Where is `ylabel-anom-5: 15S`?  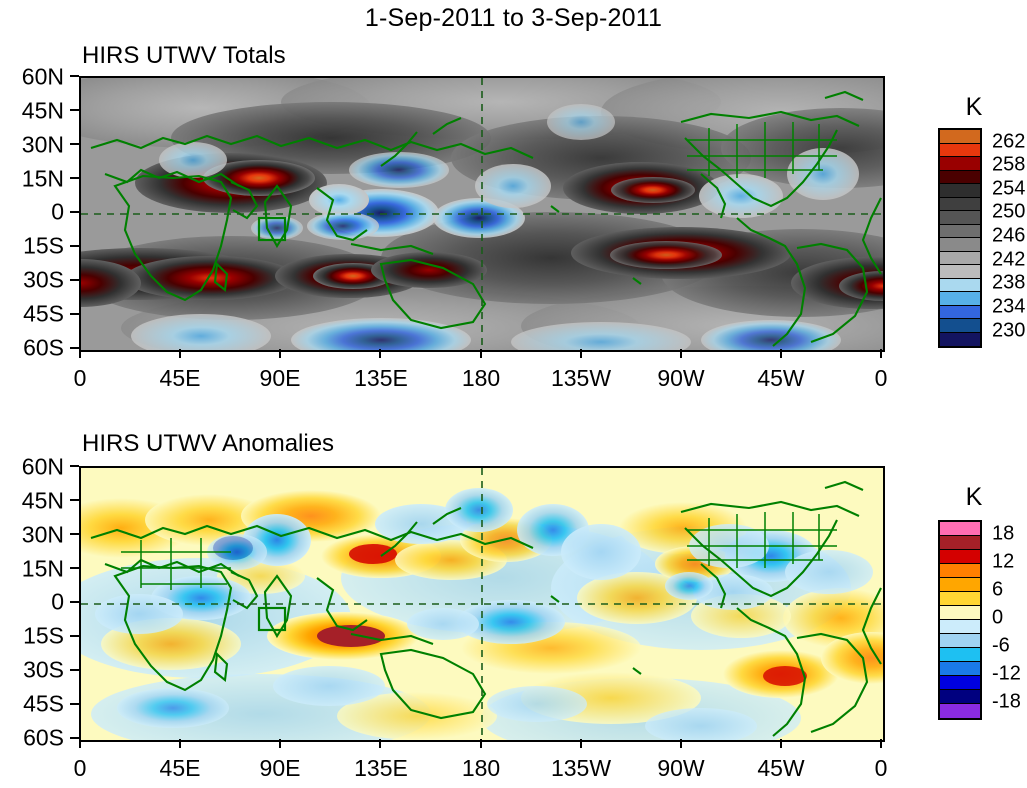 ylabel-anom-5: 15S is located at coordinates (43, 635).